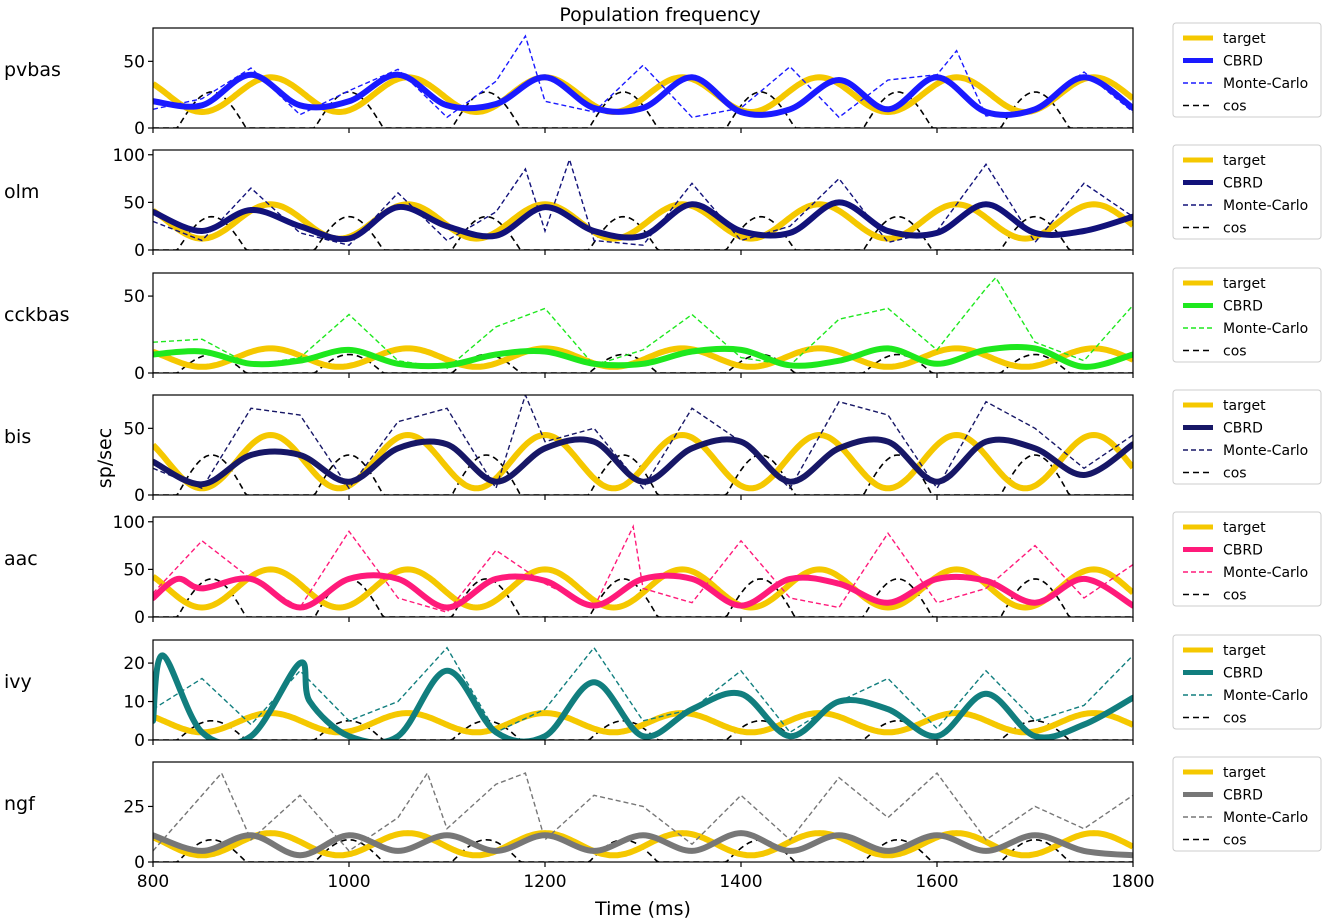 The height and width of the screenshot is (920, 1325). I want to click on panel-pvbas: 0 50 pvbas target CBRD Monte-Carlo cos, so click(663, 80).